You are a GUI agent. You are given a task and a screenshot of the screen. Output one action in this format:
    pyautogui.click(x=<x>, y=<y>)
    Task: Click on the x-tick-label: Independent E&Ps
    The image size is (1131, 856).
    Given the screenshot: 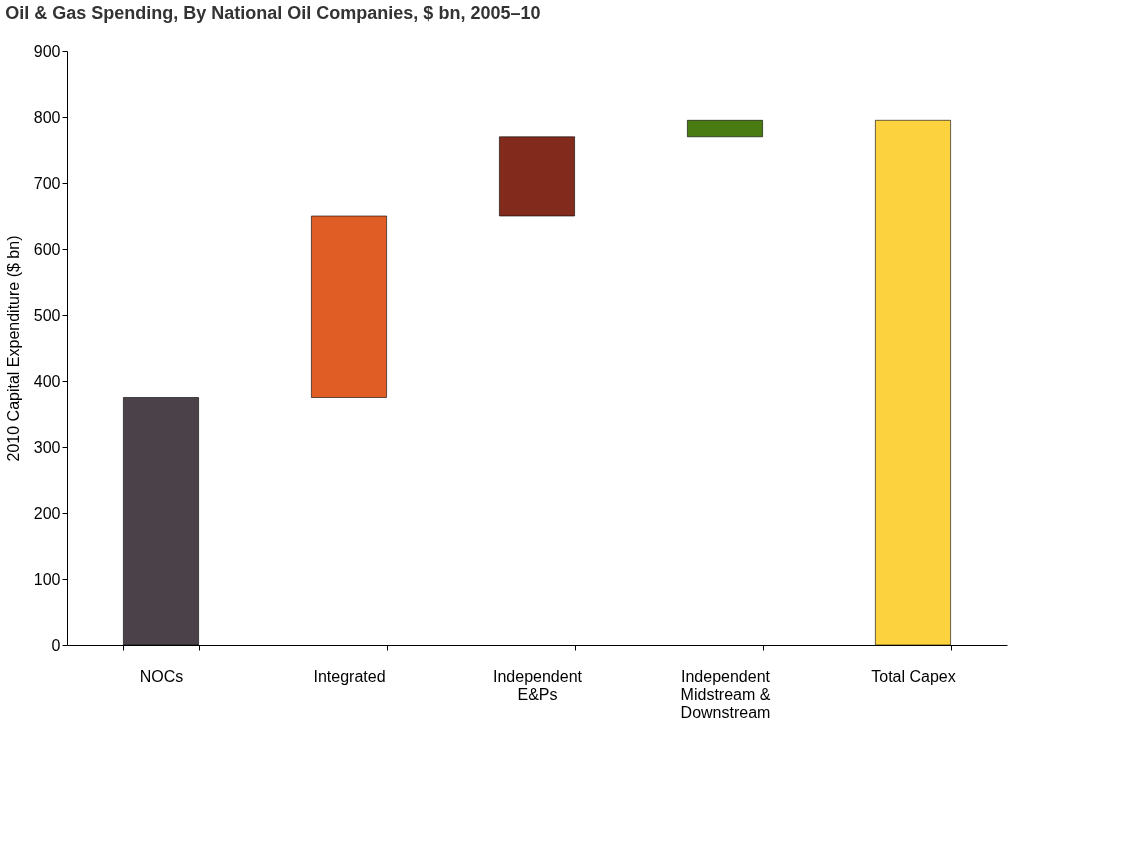 What is the action you would take?
    pyautogui.click(x=538, y=685)
    